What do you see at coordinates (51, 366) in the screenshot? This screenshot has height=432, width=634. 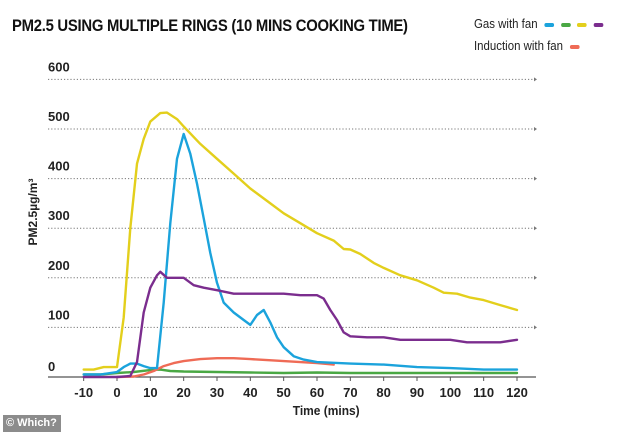 I see `y-tick-label-0: 0` at bounding box center [51, 366].